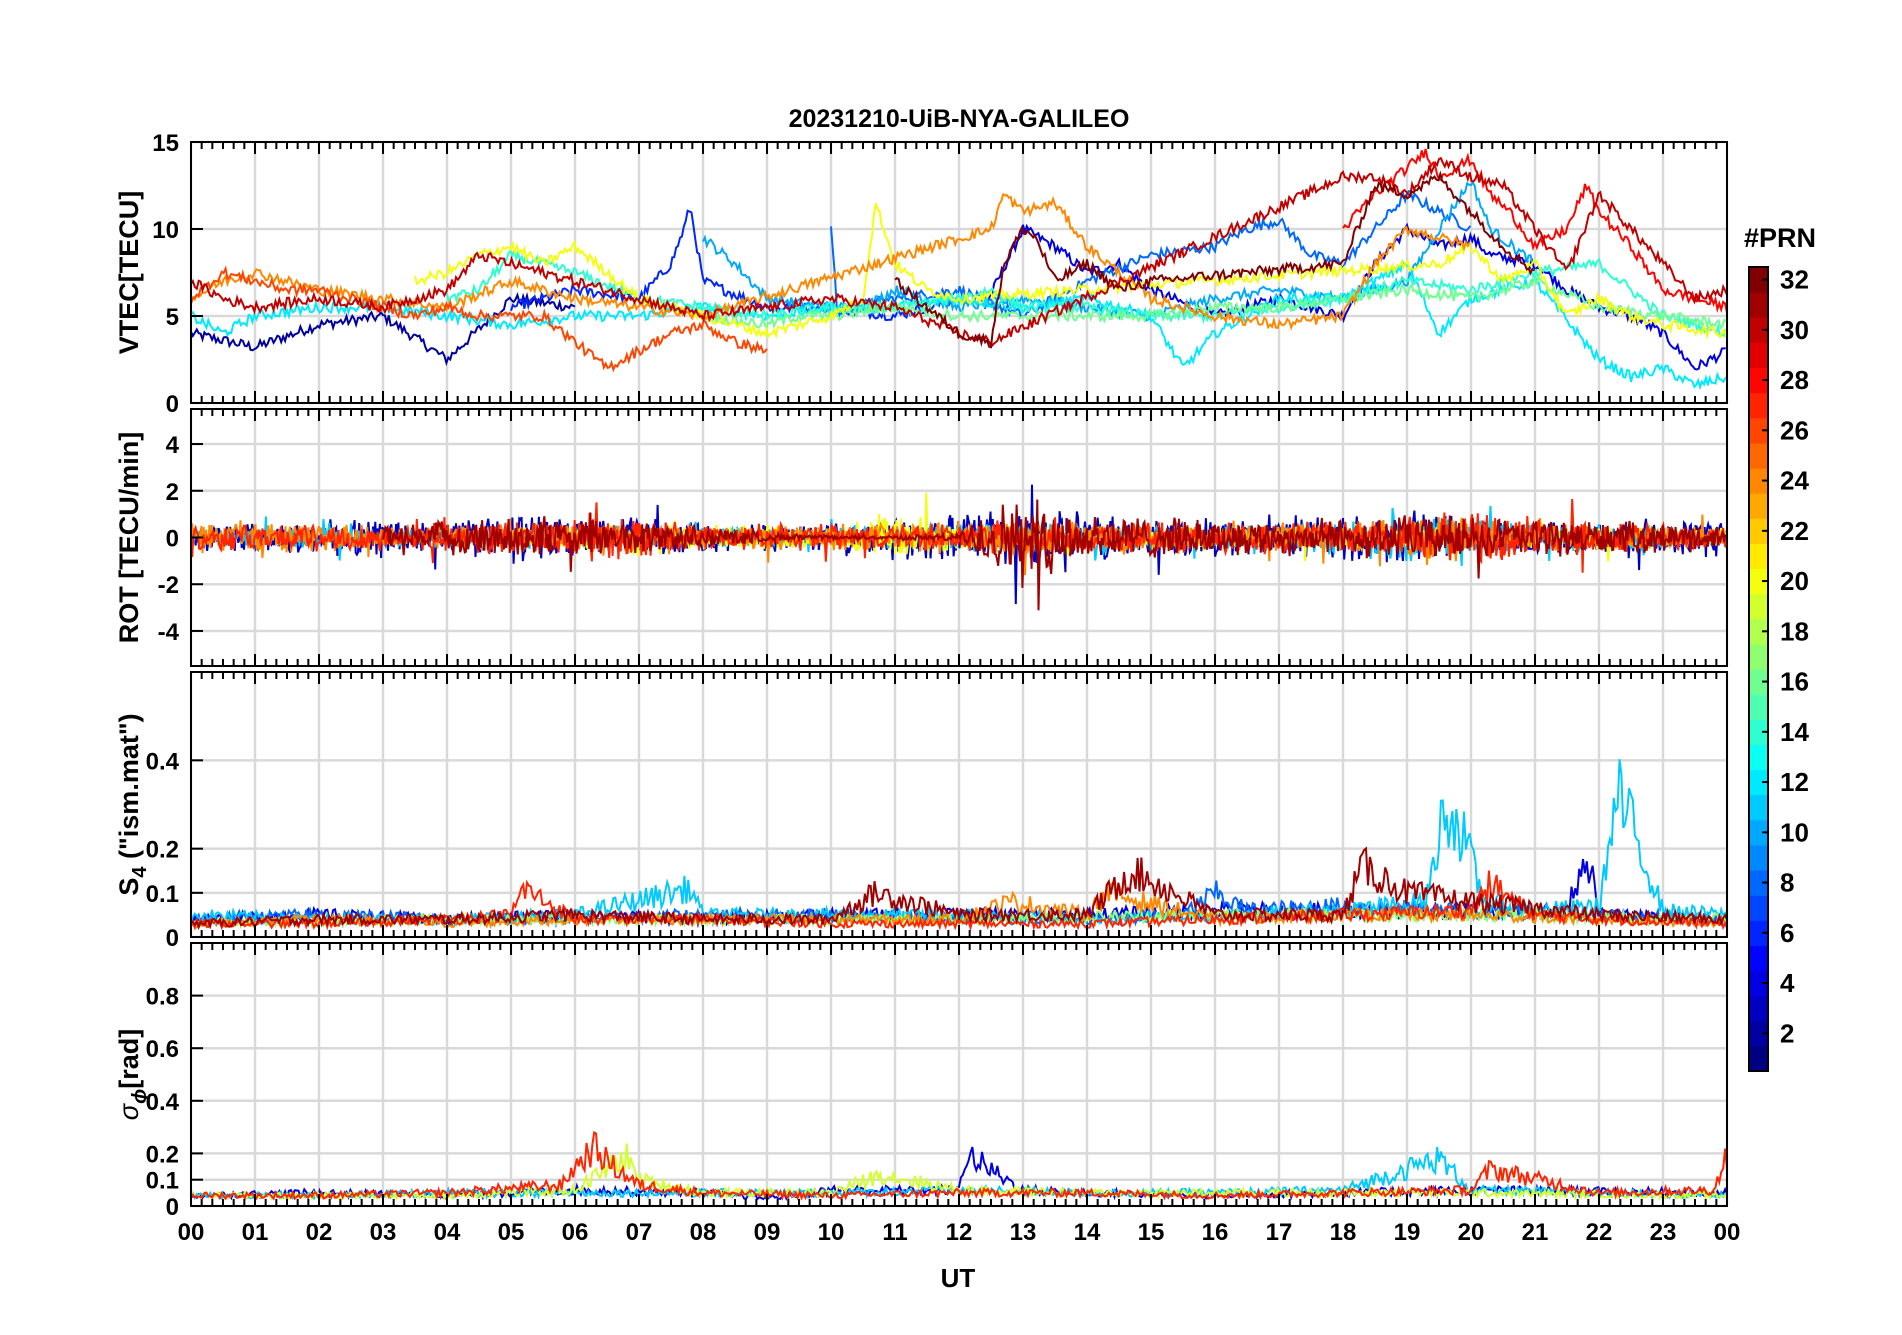 Image resolution: width=1902 pixels, height=1335 pixels. What do you see at coordinates (1794, 380) in the screenshot?
I see `colorbar-tick-label: 28` at bounding box center [1794, 380].